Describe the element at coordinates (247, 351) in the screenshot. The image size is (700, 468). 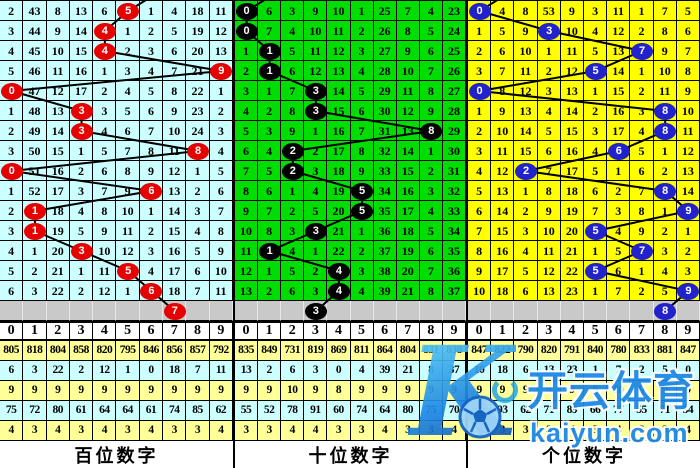
I see `stat-cell: 835` at that location.